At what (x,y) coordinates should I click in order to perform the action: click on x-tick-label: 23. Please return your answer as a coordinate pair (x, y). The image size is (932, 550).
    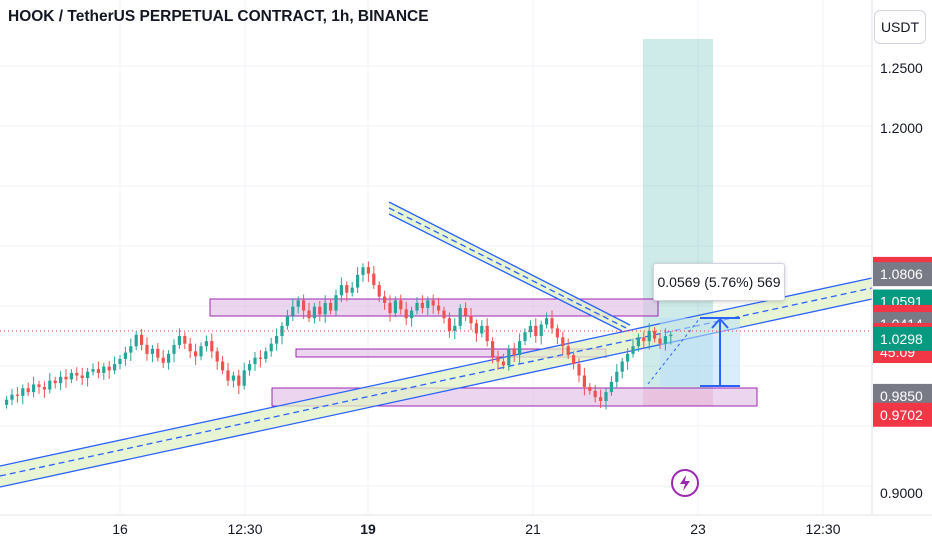
    Looking at the image, I should click on (698, 529).